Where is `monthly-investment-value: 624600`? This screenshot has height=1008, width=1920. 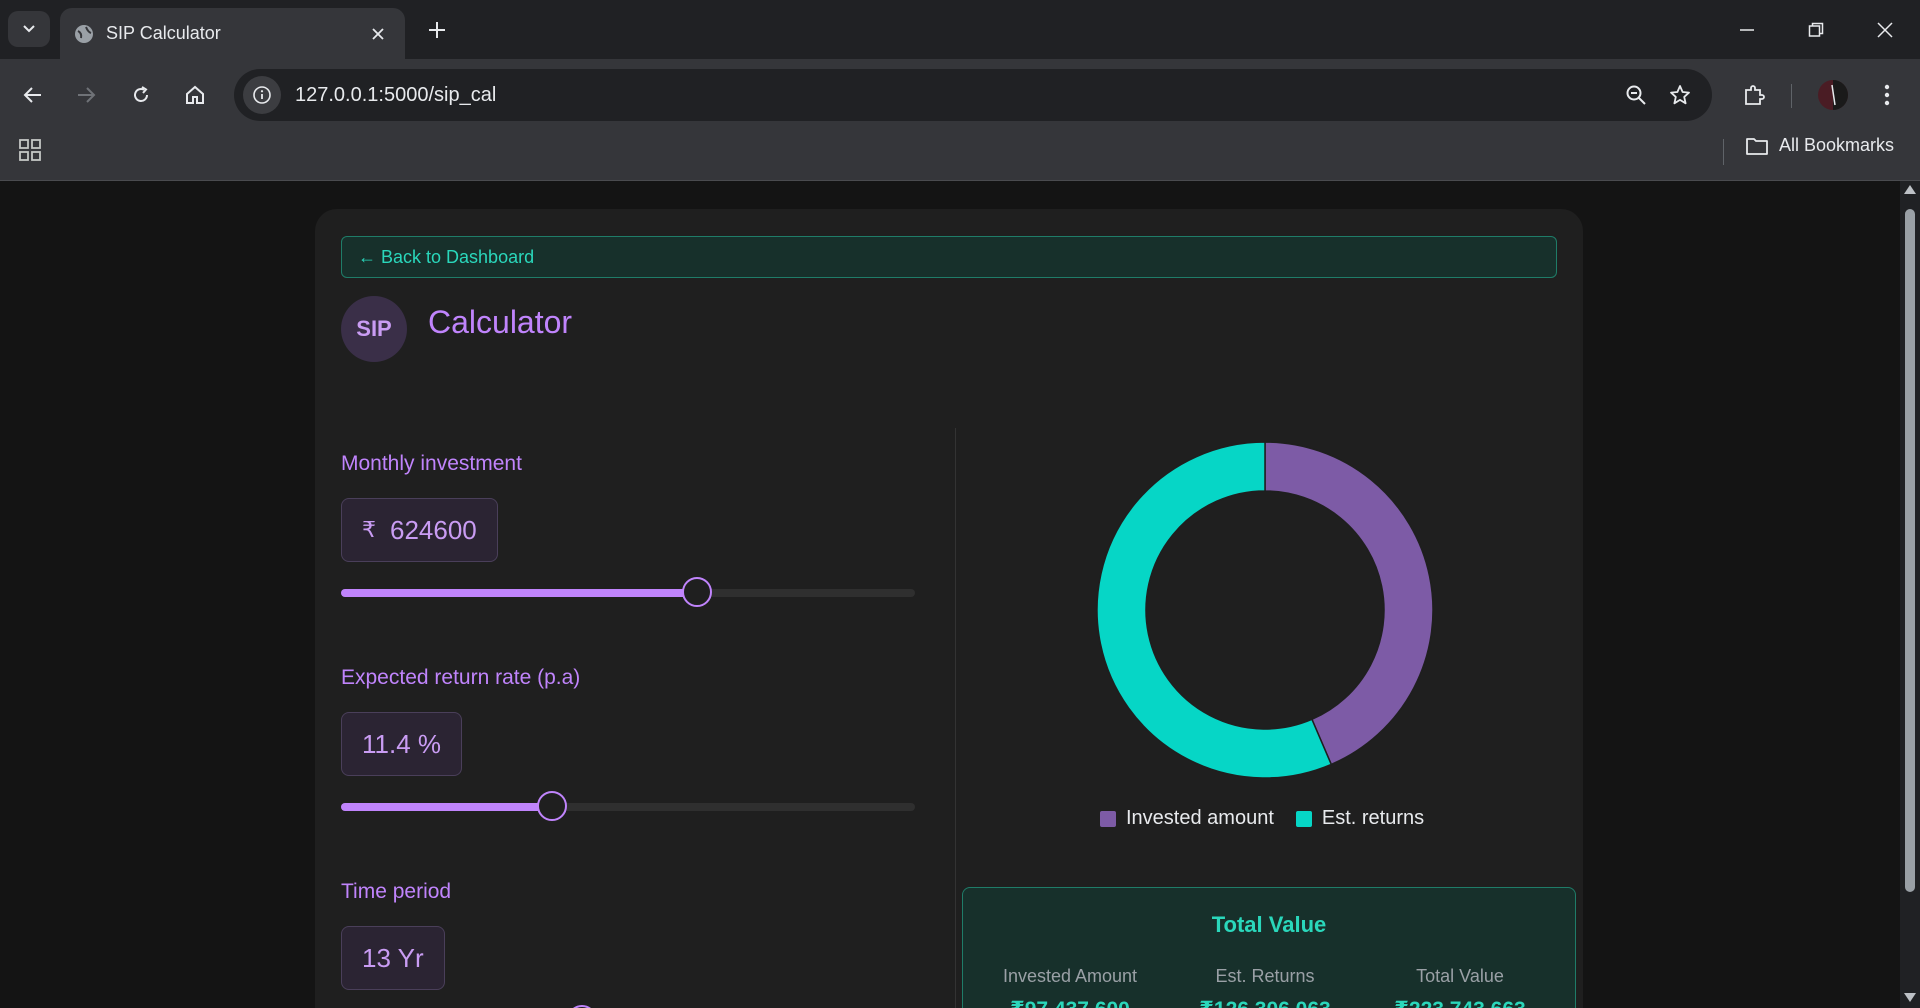
monthly-investment-value: 624600 is located at coordinates (433, 529).